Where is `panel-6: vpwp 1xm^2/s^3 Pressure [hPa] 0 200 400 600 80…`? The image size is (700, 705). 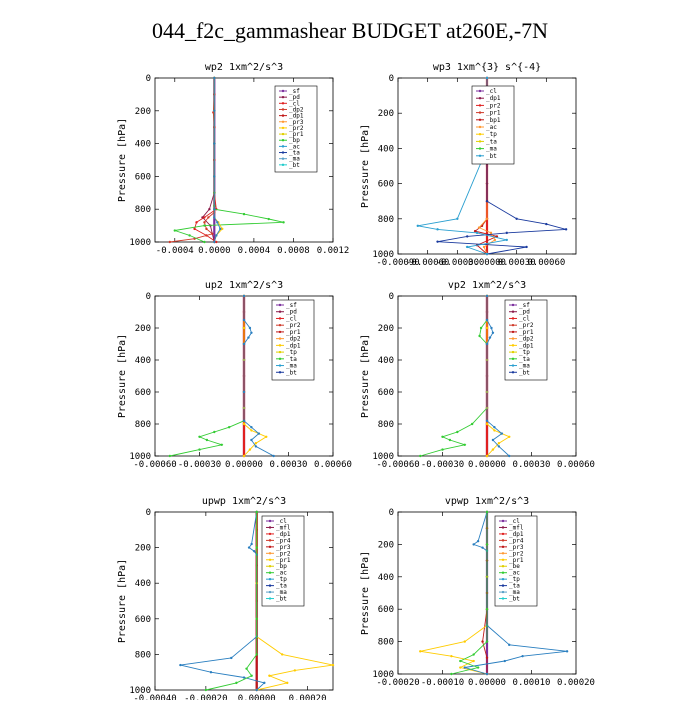 panel-6: vpwp 1xm^2/s^3 Pressure [hPa] 0 200 400 600 80… is located at coordinates (477, 592).